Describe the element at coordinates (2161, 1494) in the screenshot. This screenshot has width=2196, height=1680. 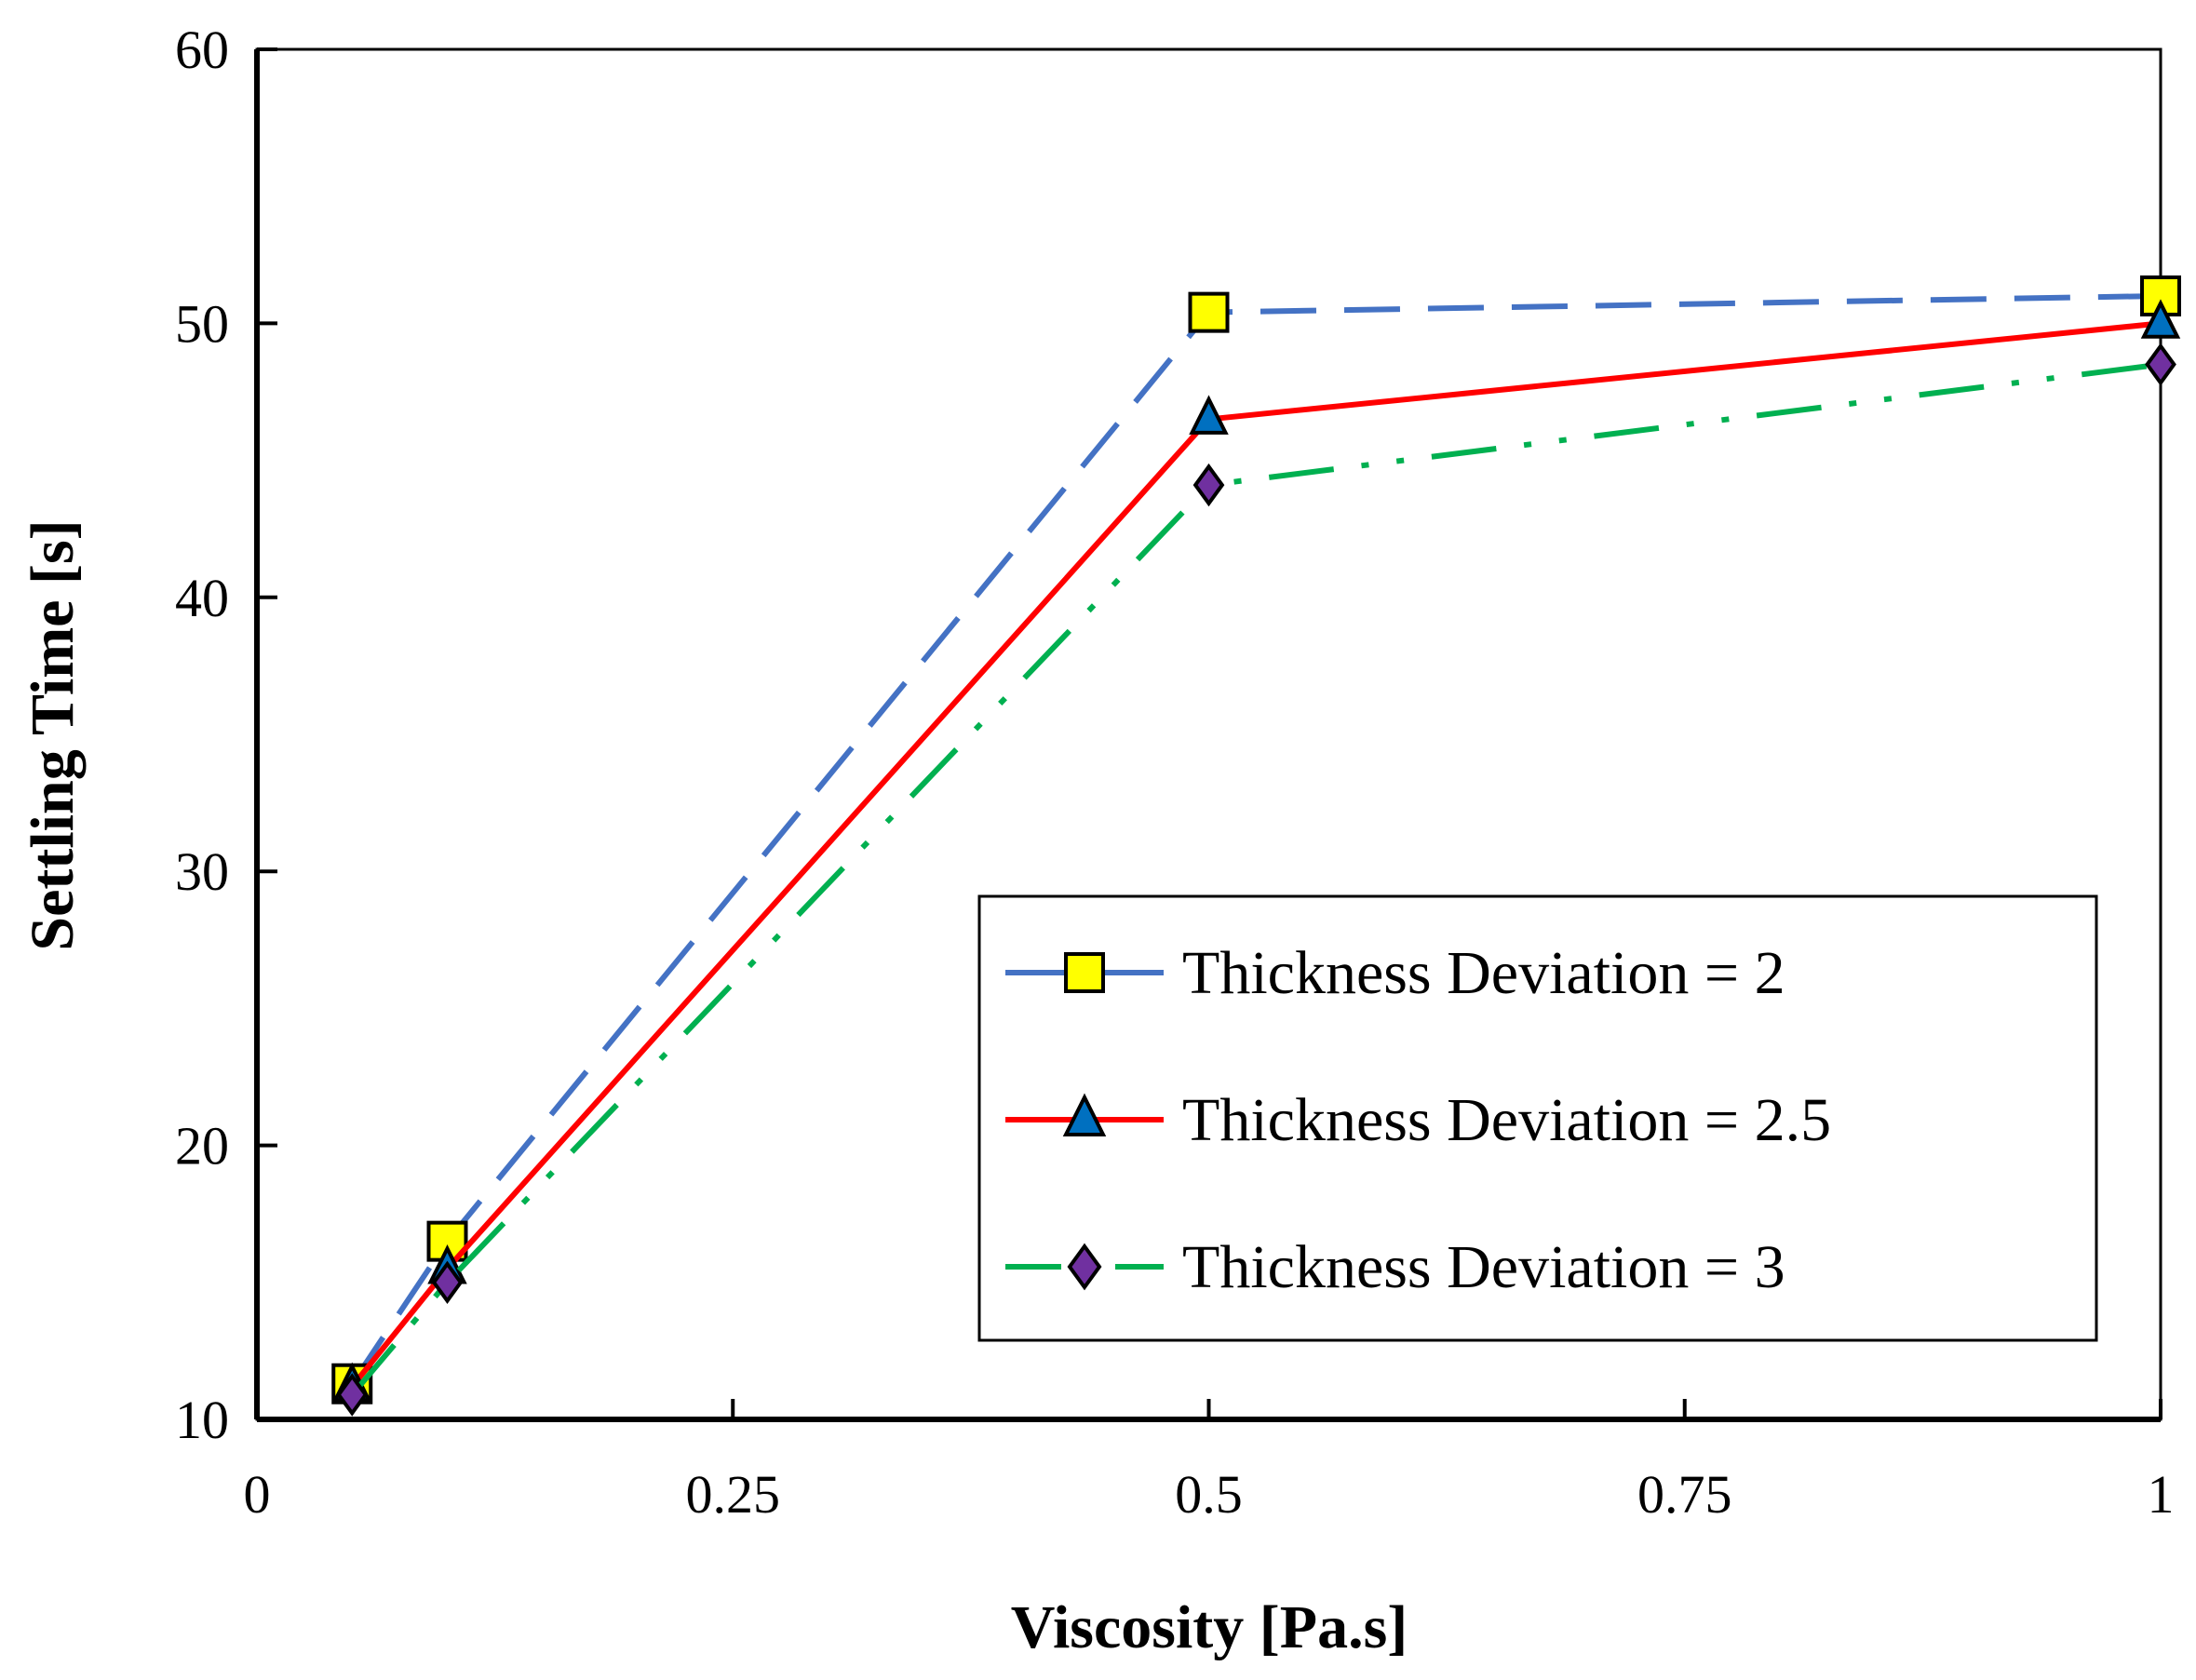
I see `x-tick-label: 1` at that location.